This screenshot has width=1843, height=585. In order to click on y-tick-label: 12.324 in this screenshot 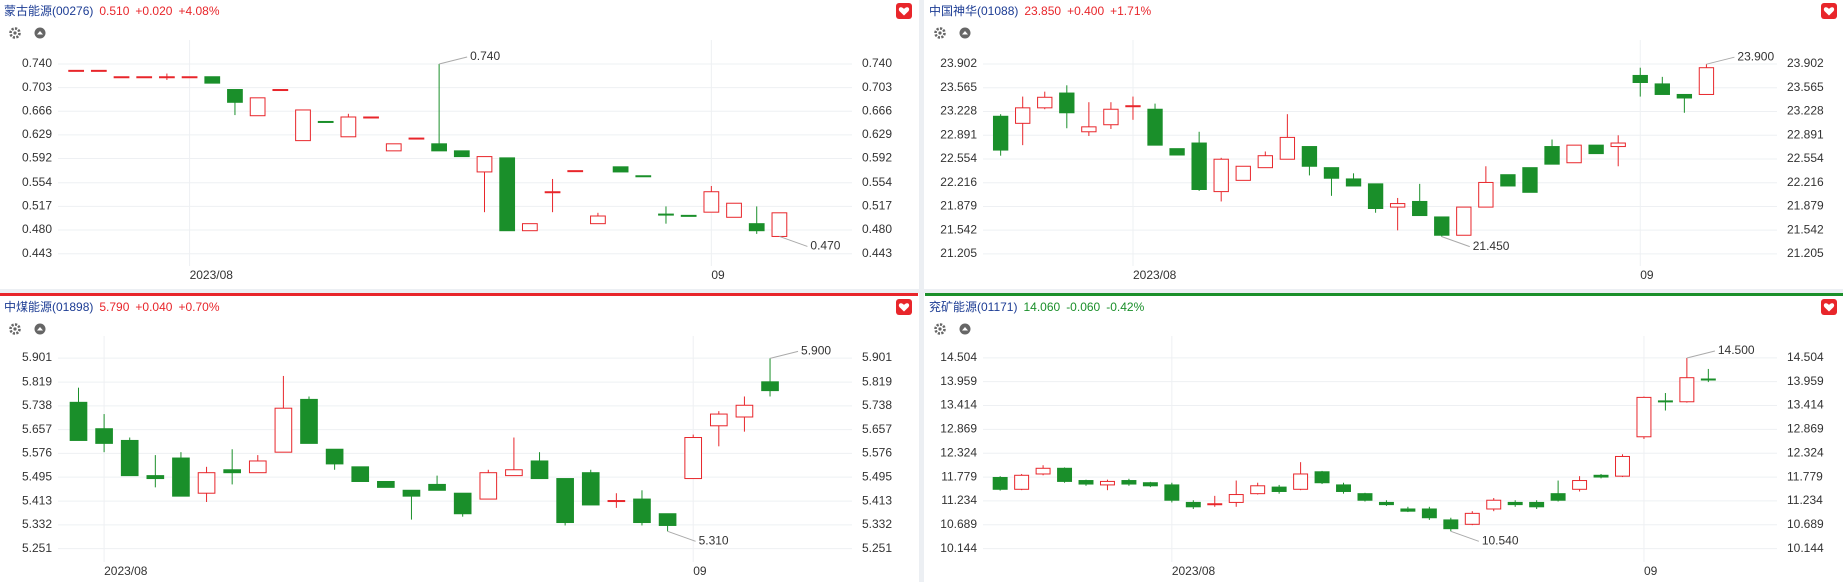, I will do `click(958, 452)`.